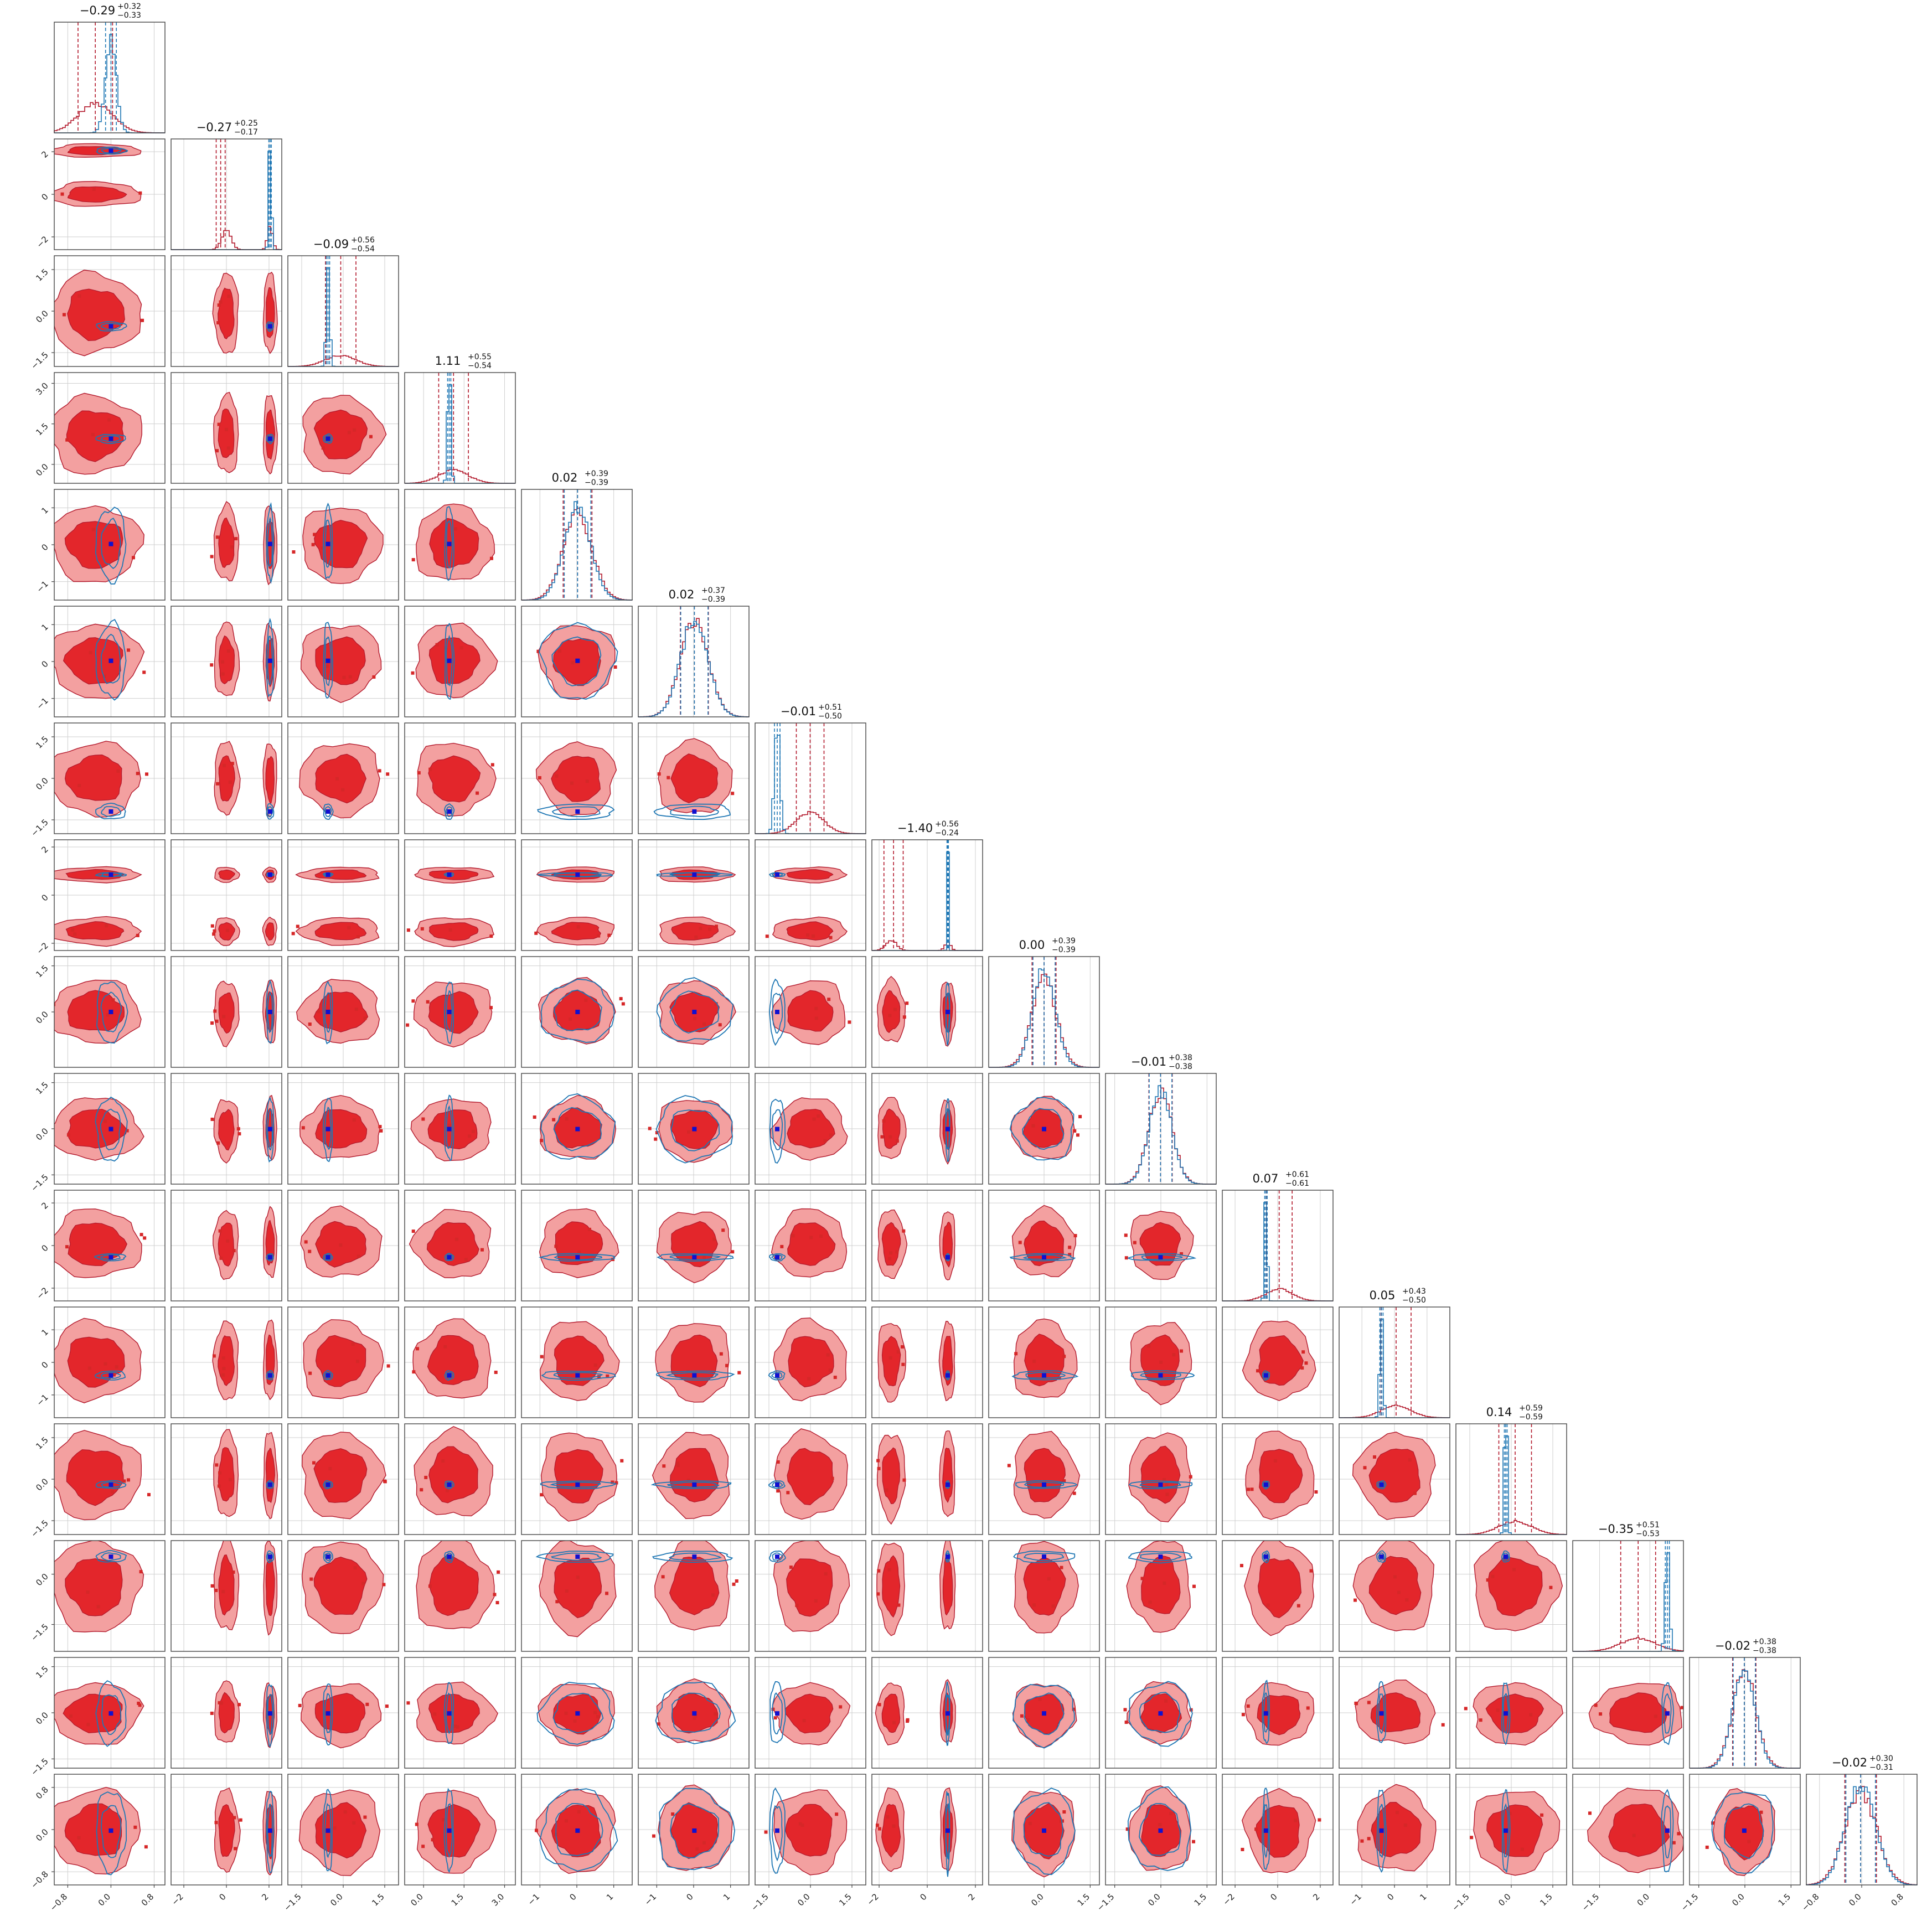 The width and height of the screenshot is (1932, 1932). I want to click on pair-panel-15-2: −1.5 0.0 1.5, so click(340, 1843).